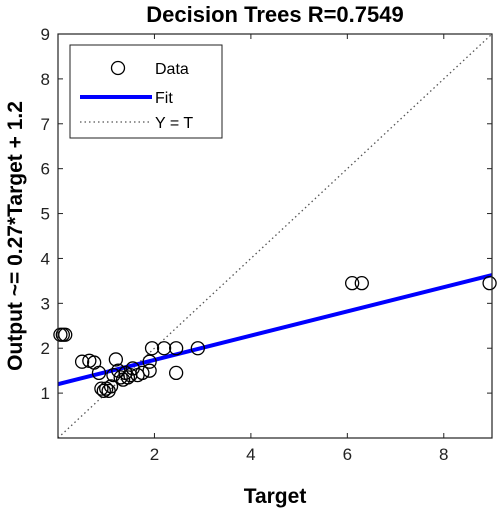 The image size is (498, 513). What do you see at coordinates (174, 123) in the screenshot?
I see `legend-identity-label: Y = T` at bounding box center [174, 123].